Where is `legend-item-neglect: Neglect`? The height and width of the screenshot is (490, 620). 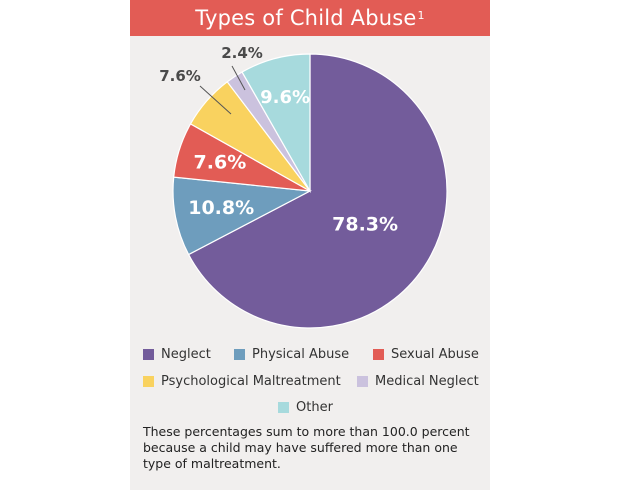 legend-item-neglect: Neglect is located at coordinates (177, 354).